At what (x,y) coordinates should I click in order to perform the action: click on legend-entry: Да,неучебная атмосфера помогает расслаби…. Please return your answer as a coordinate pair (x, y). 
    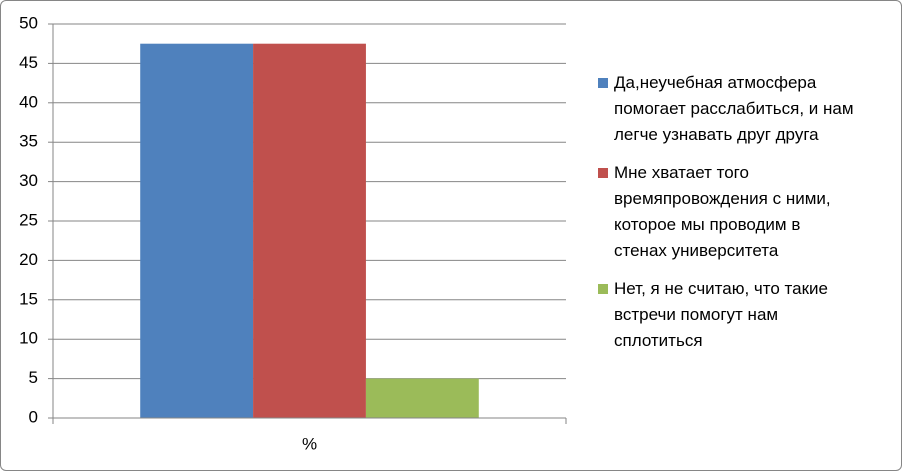
    Looking at the image, I should click on (726, 109).